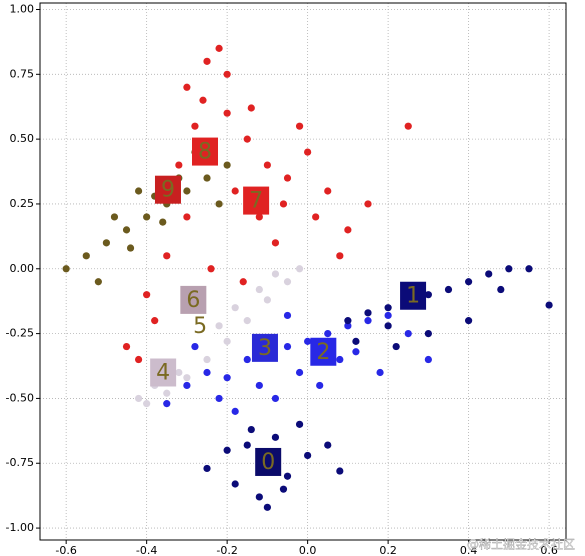 The height and width of the screenshot is (556, 585). Describe the element at coordinates (20, 333) in the screenshot. I see `y-tick-label: -0.25` at that location.